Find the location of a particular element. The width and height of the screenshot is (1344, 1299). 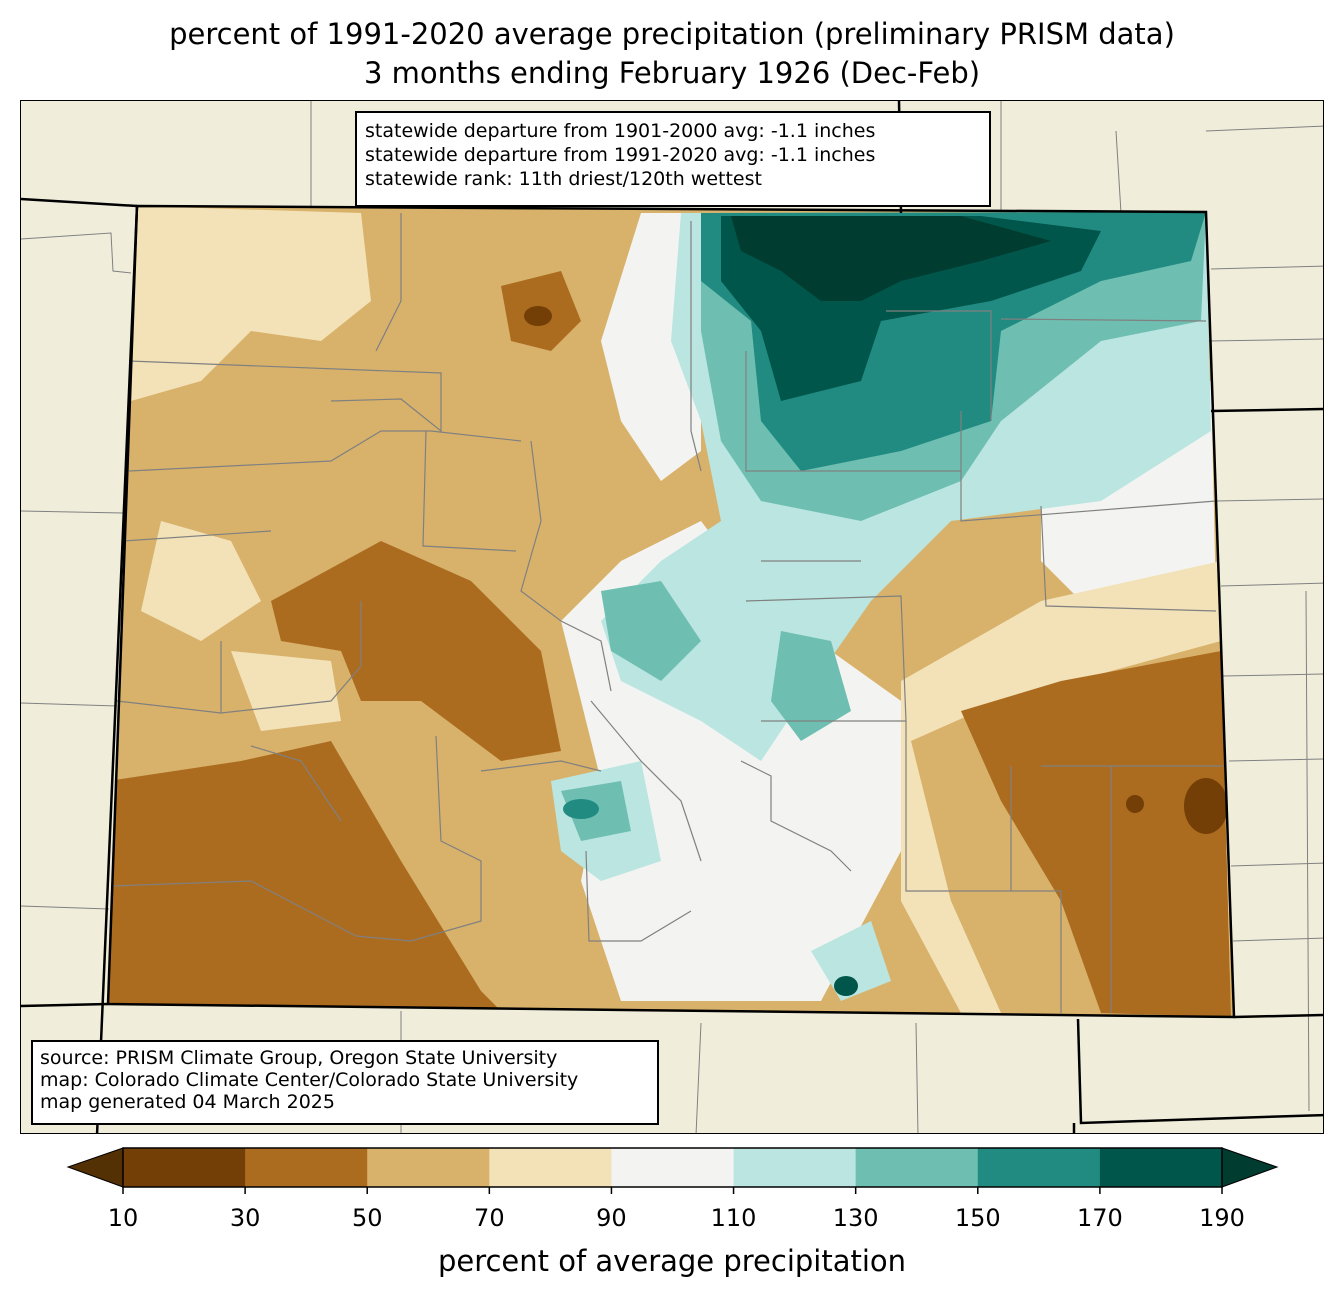

colorbar-tick-label: 110 is located at coordinates (733, 1218).